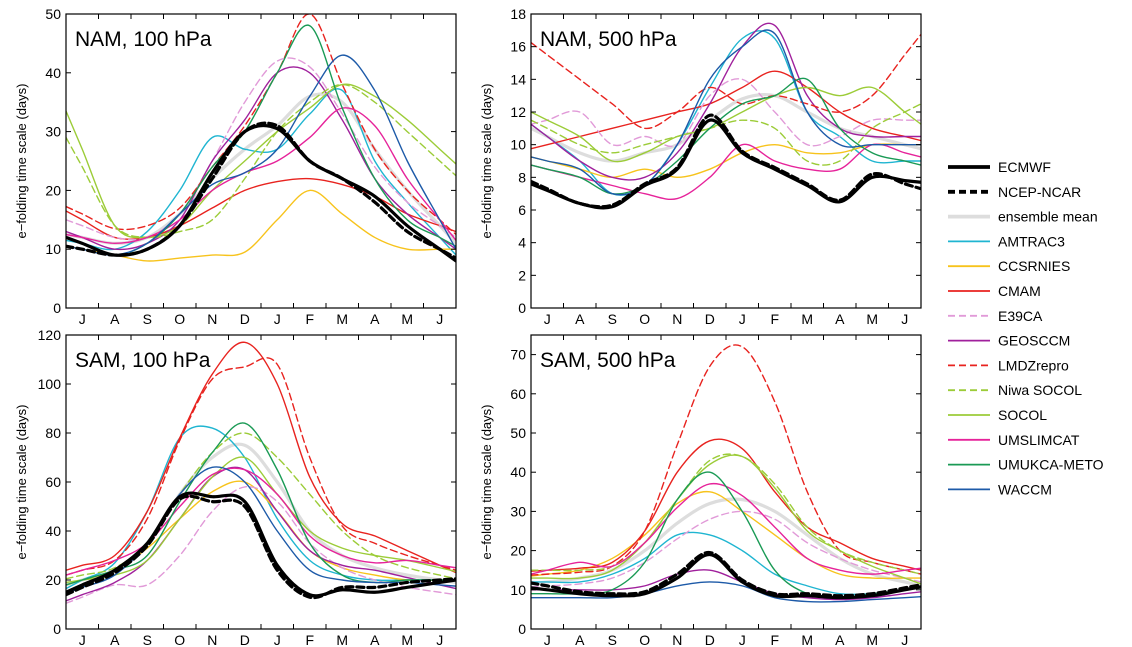  What do you see at coordinates (522, 177) in the screenshot?
I see `y-tick-label: 8` at bounding box center [522, 177].